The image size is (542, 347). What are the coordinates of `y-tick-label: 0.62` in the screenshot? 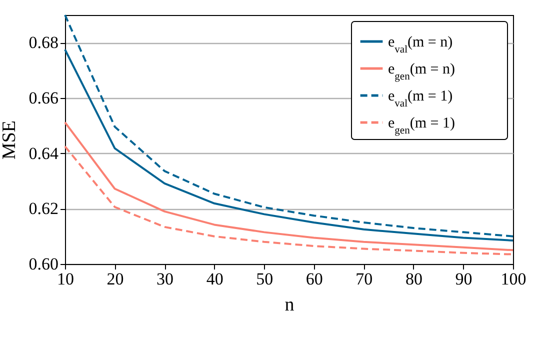 It's located at (43, 208).